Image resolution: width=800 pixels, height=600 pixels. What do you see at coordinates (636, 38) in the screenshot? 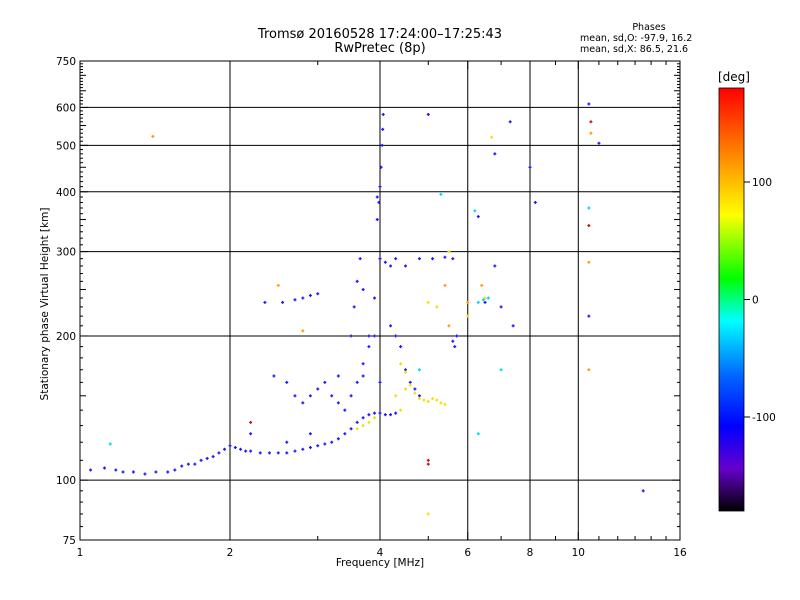
I see `phase-stats-o: mean, sd,O: -97.9, 16.2` at bounding box center [636, 38].